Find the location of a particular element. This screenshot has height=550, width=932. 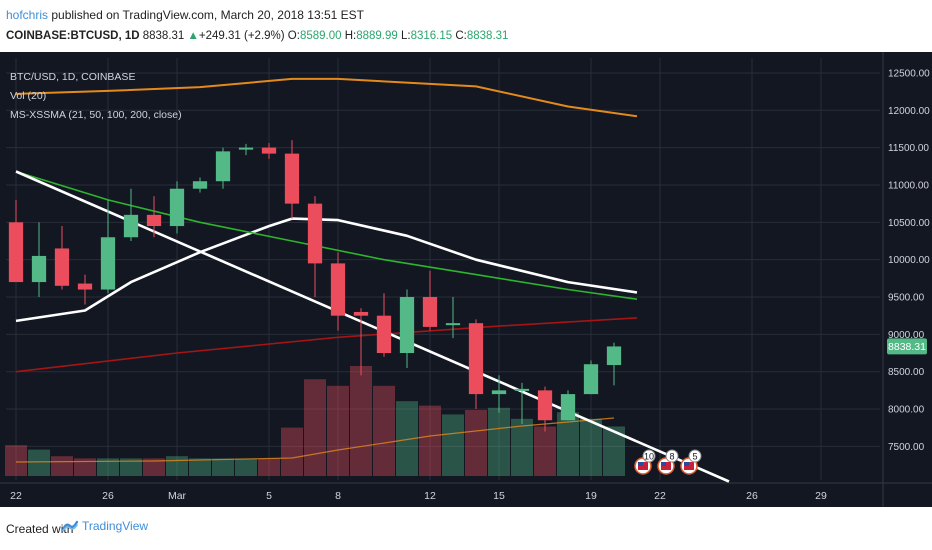

created-with-text: Created with is located at coordinates (40, 529).